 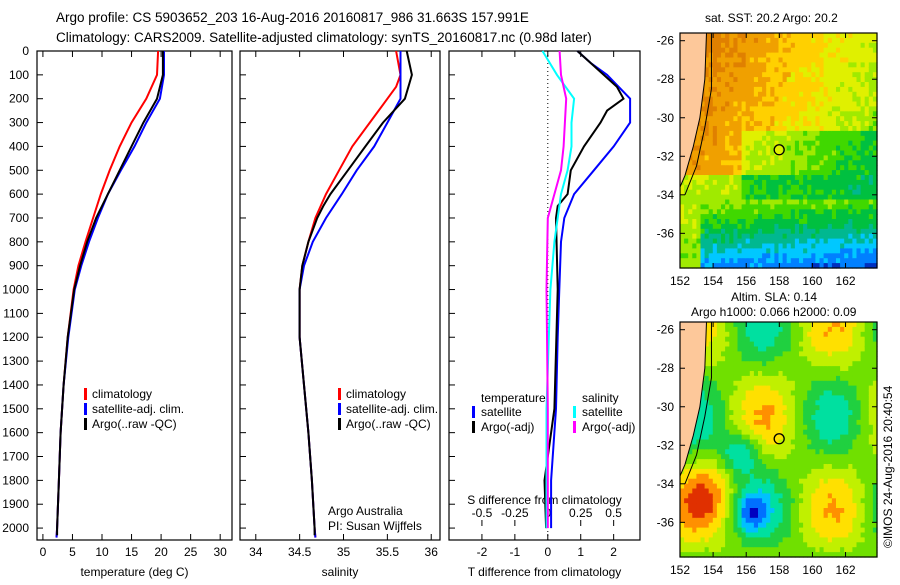 I want to click on y-tick-label: 1200, so click(x=15, y=337).